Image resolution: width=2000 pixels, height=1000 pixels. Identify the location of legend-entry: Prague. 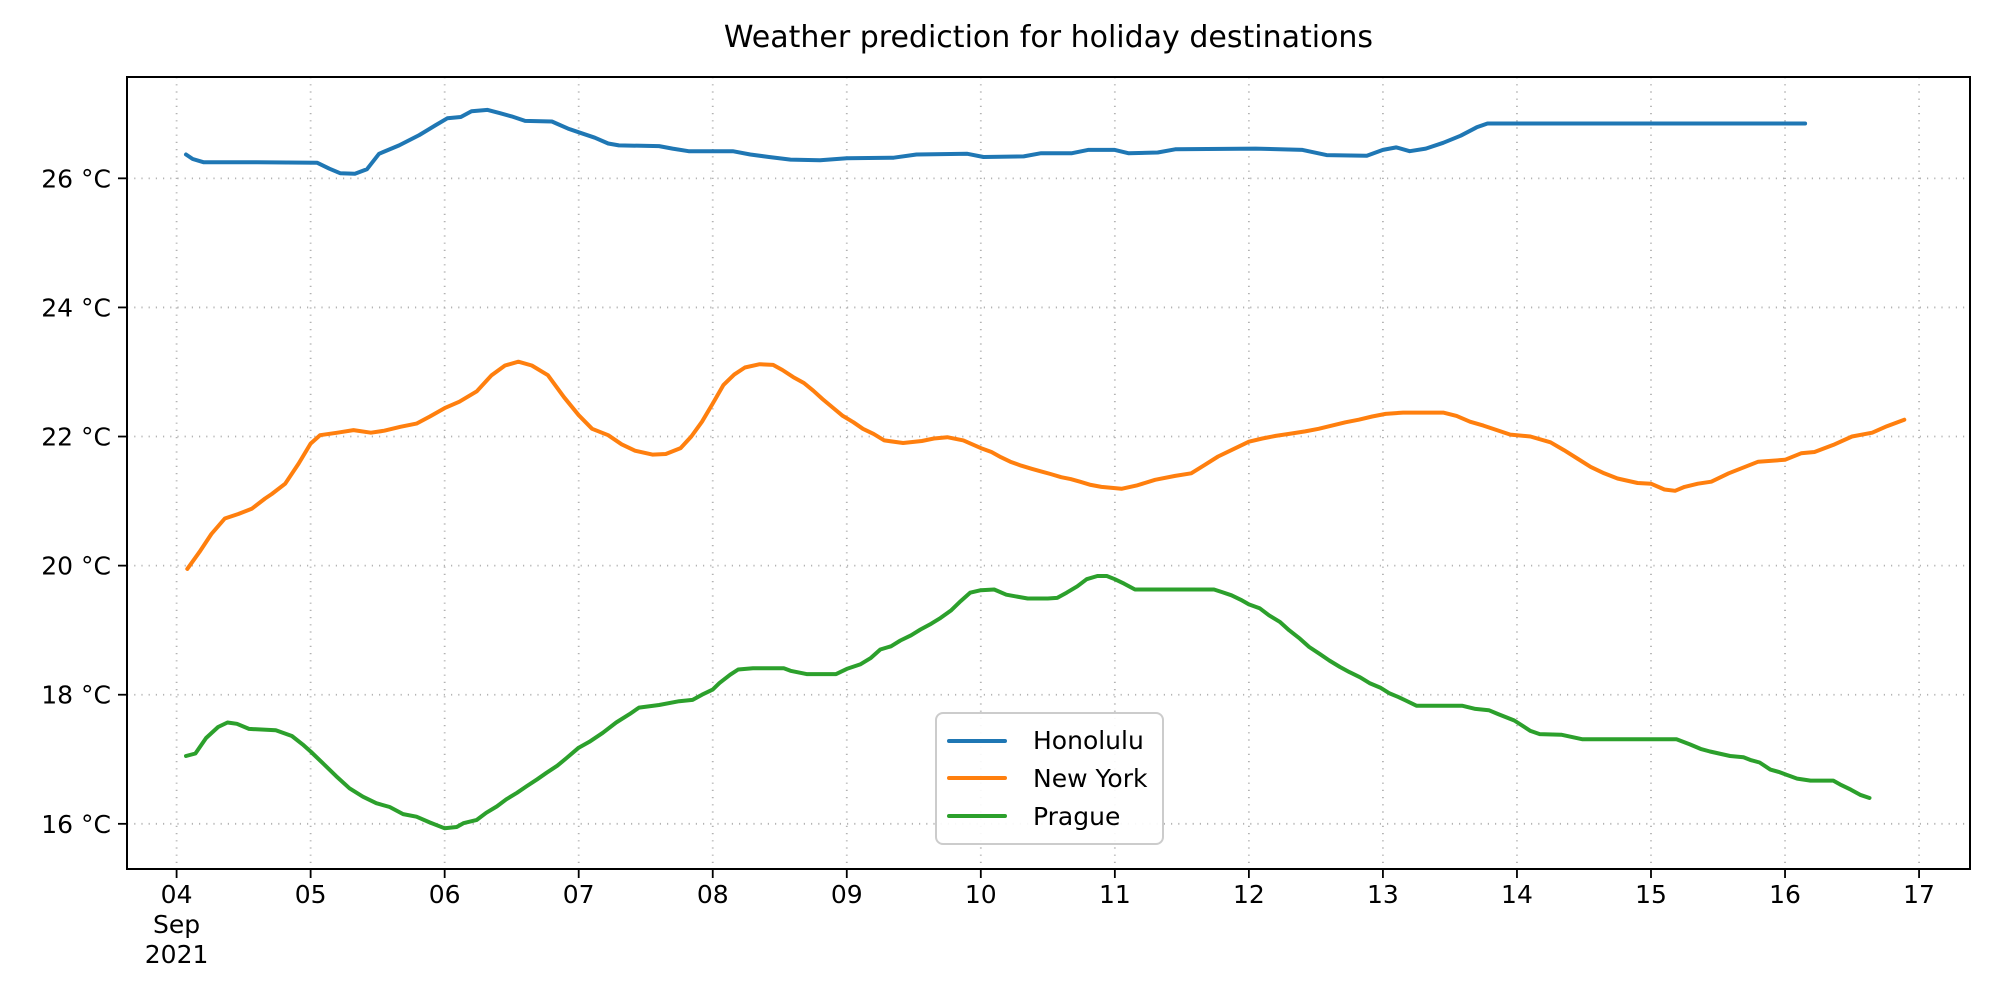
(1054, 816).